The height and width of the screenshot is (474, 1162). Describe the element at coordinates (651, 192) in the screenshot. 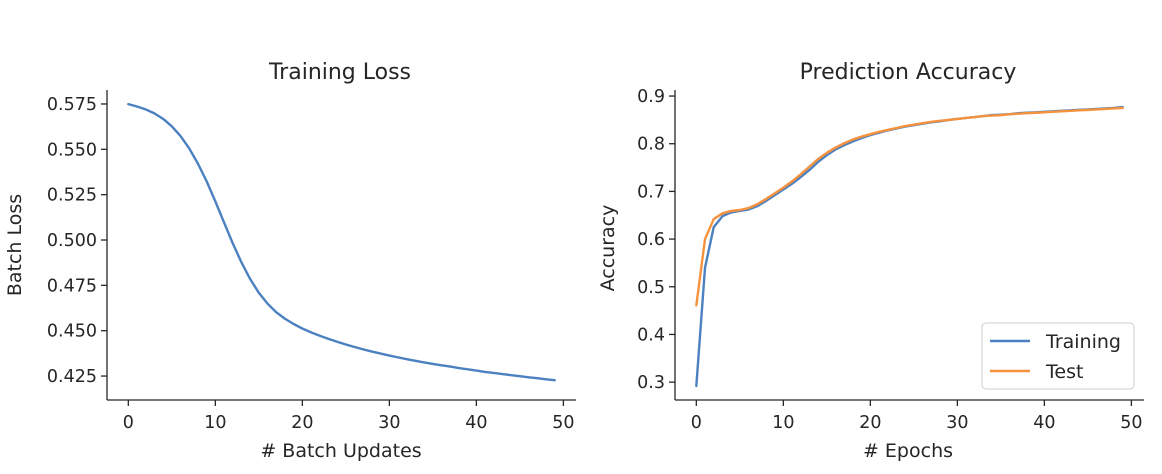

I see `prediction-accuracy-ytick-label: 0.7` at that location.